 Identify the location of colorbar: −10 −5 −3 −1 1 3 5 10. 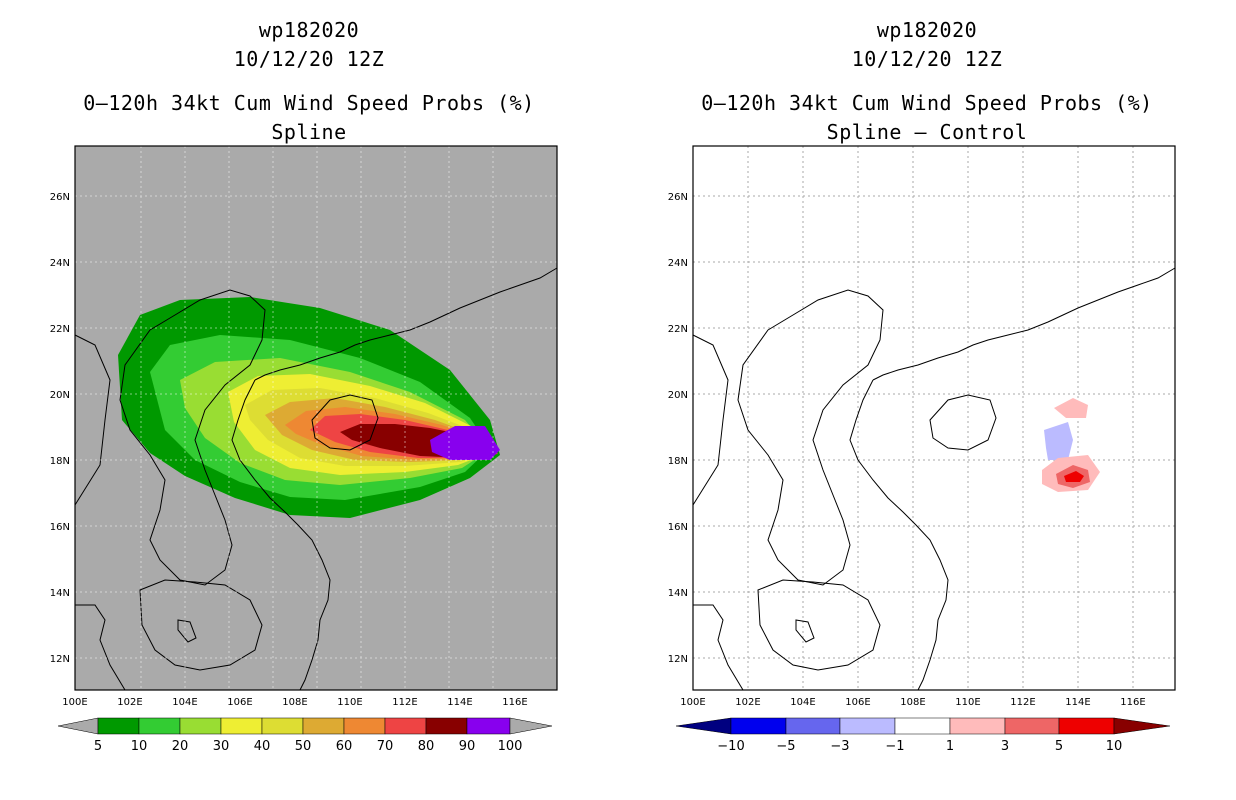
(923, 735).